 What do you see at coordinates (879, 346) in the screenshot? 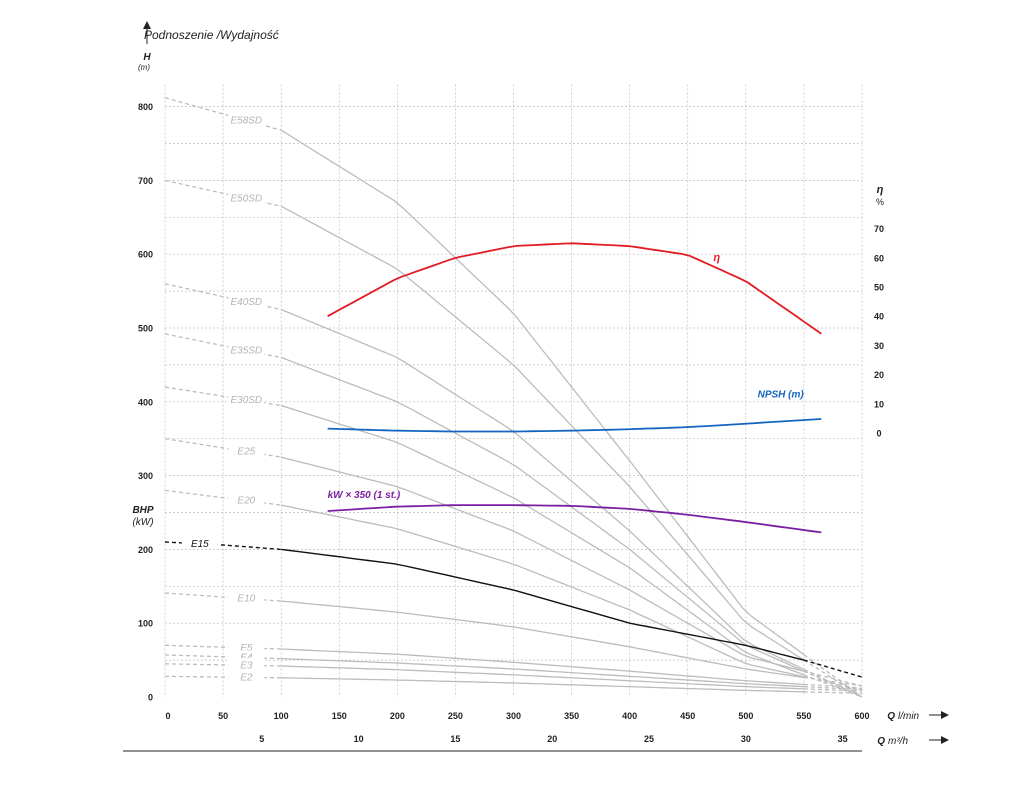
I see `y-right-tick-label: 30` at bounding box center [879, 346].